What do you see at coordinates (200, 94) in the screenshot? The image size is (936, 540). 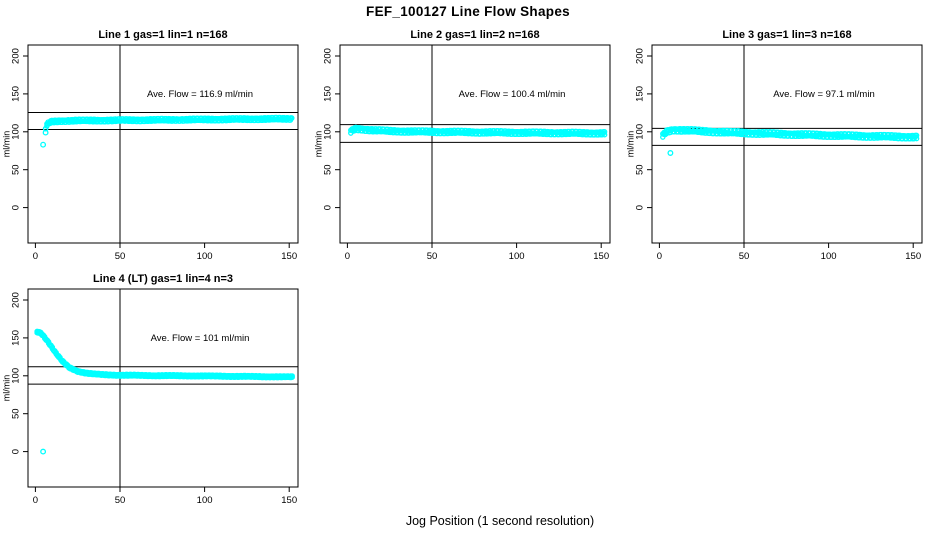 I see `ave-flow-annotation: Ave. Flow = 116.9 ml/min` at bounding box center [200, 94].